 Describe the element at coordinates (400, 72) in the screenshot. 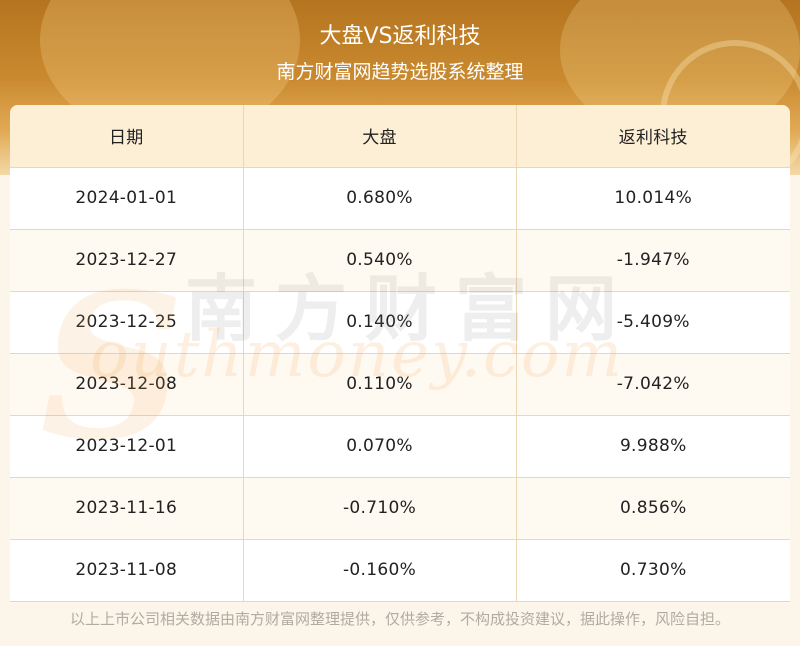

I see `page-subtitle: 南方财富网趋势选股系统整理` at that location.